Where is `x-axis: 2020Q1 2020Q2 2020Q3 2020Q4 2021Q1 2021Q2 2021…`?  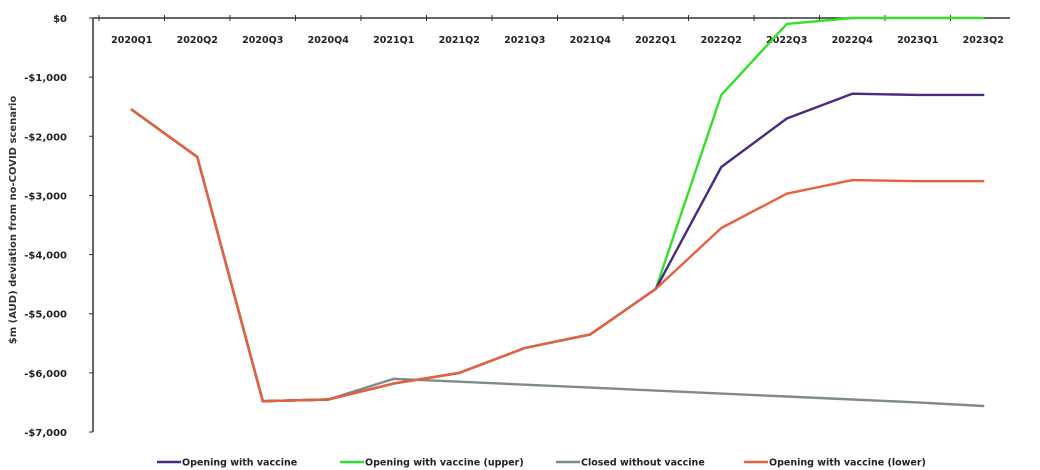
x-axis: 2020Q1 2020Q2 2020Q3 2020Q4 2021Q1 2021Q2 2021… is located at coordinates (551, 30).